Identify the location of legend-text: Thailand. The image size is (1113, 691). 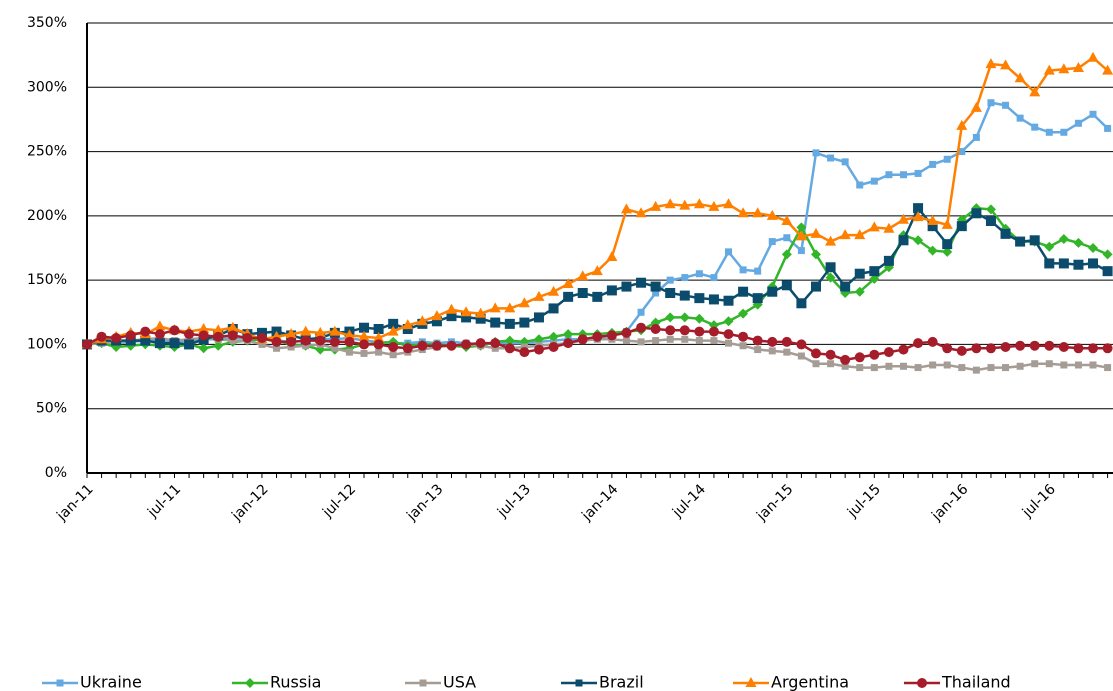
(976, 682).